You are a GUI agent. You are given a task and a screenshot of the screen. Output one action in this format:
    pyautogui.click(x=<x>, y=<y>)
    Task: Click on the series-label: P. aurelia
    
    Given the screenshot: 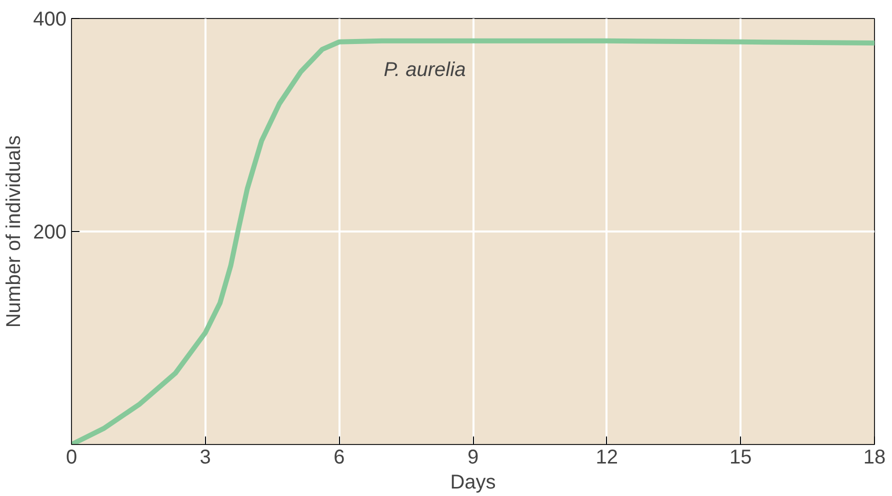 What is the action you would take?
    pyautogui.click(x=425, y=69)
    